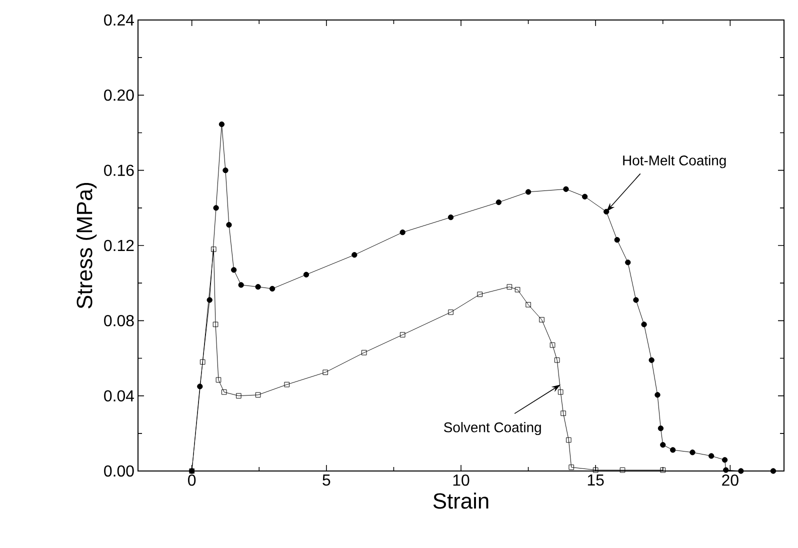  I want to click on annotation: Solvent Coating, so click(492, 429).